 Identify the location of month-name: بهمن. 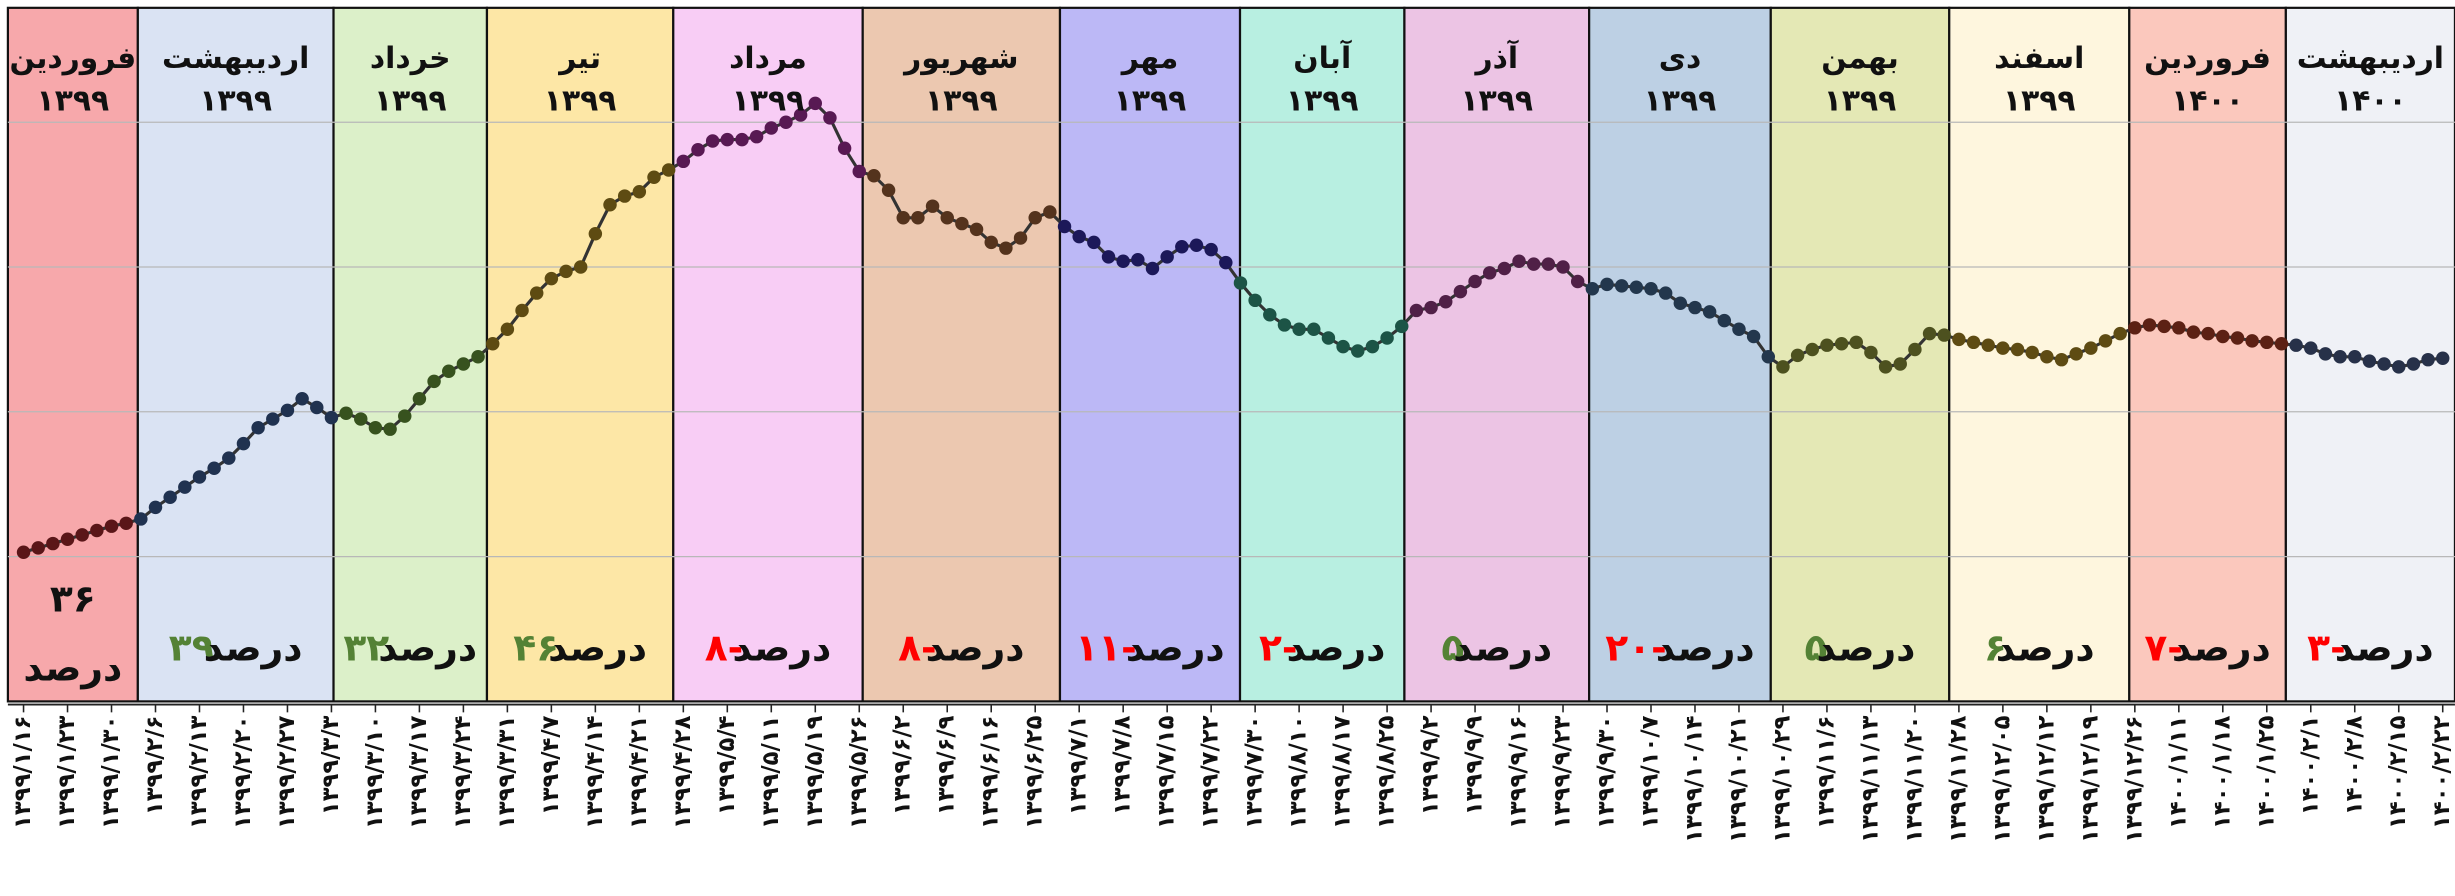
(1860, 58).